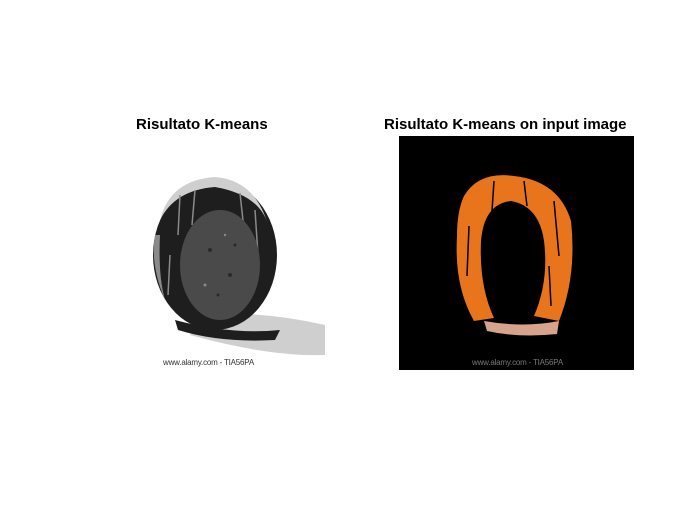 Image resolution: width=700 pixels, height=525 pixels. What do you see at coordinates (235, 270) in the screenshot?
I see `left-panel-image` at bounding box center [235, 270].